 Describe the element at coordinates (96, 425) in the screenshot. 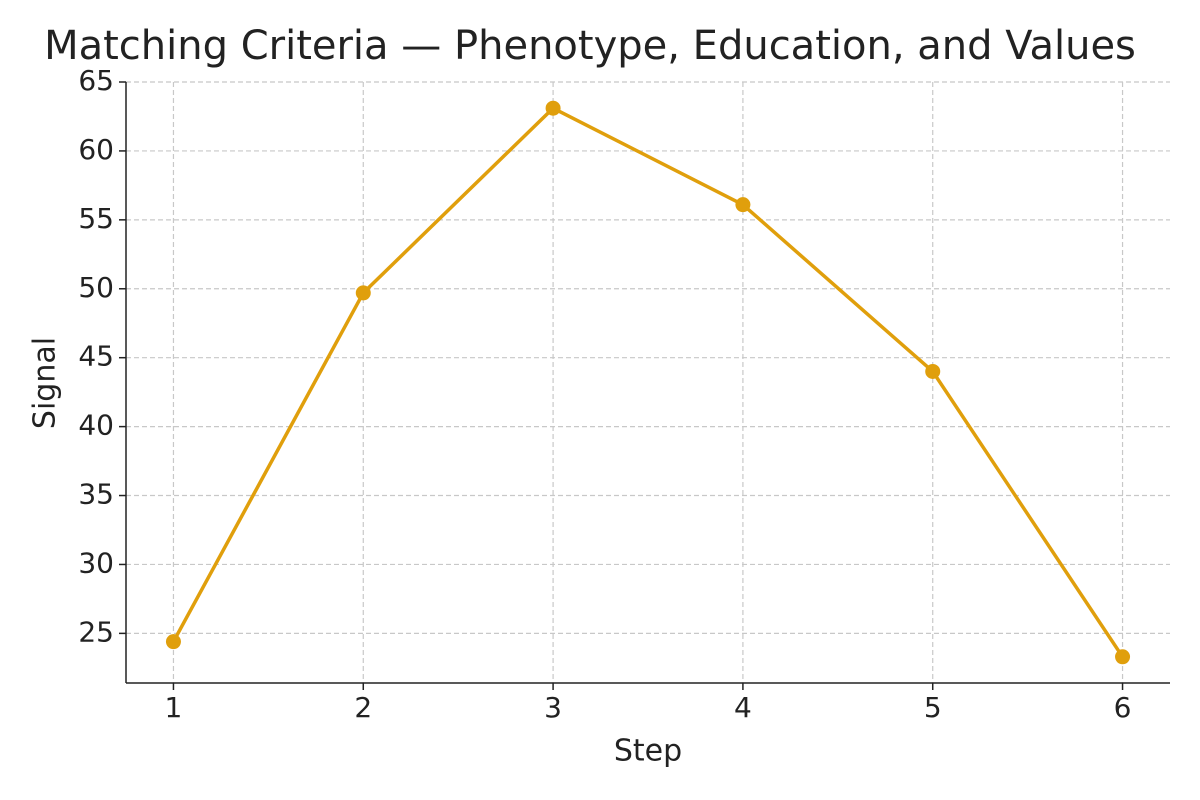

I see `y-tick-label: 40` at that location.